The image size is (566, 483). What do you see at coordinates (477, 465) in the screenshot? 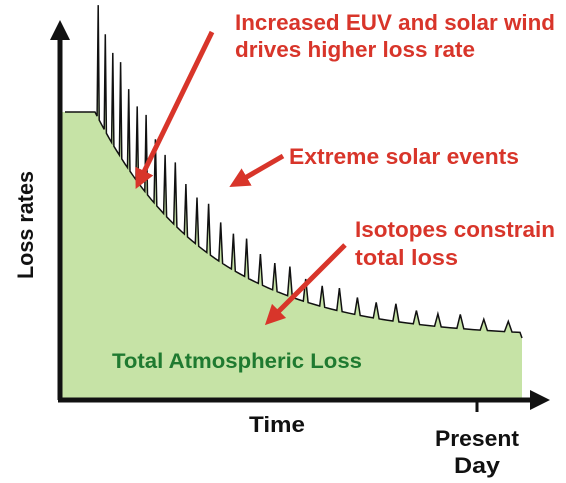
I see `present-label: Day` at bounding box center [477, 465].